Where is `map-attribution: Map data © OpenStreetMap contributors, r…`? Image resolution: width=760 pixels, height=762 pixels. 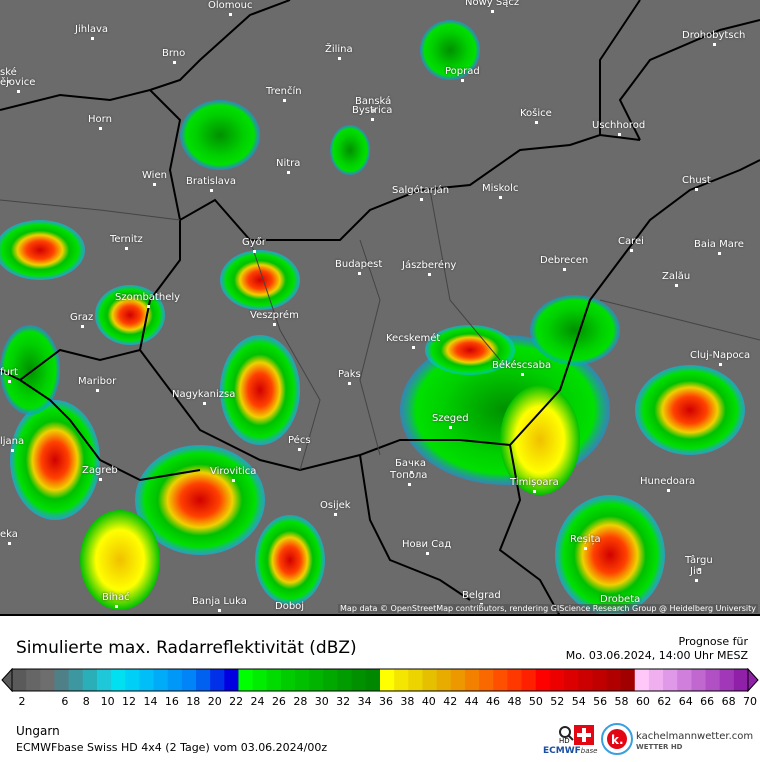
map-attribution: Map data © OpenStreetMap contributors, r… is located at coordinates (548, 608).